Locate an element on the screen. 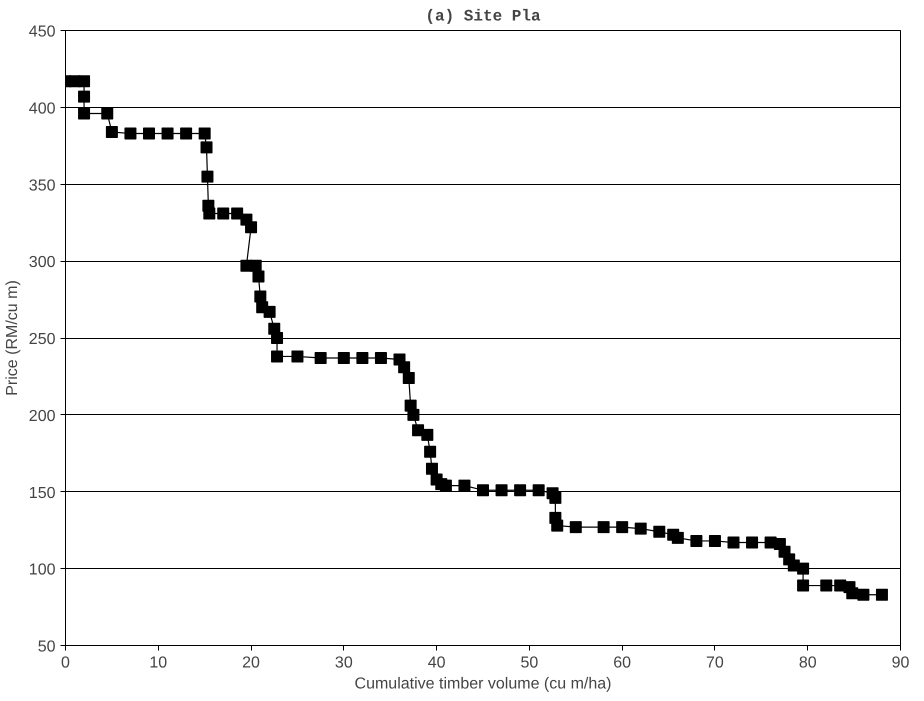 The image size is (924, 701). x-tick-label: 10 is located at coordinates (158, 663).